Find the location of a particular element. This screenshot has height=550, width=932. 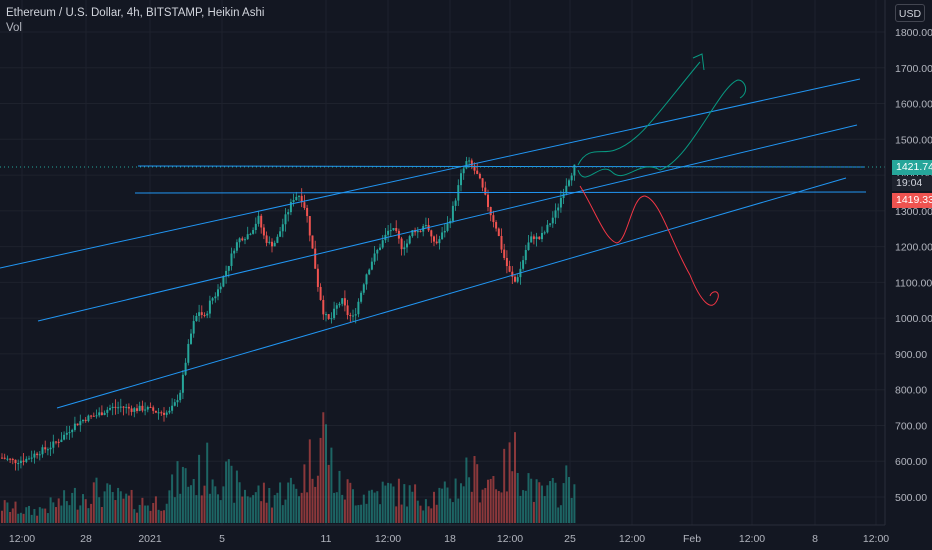

volume-label: Vol is located at coordinates (14, 28).